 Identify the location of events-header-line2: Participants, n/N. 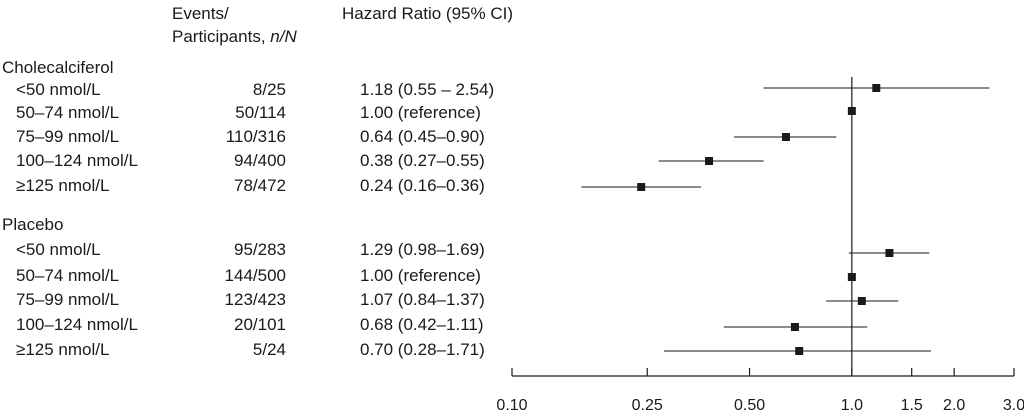
(234, 37).